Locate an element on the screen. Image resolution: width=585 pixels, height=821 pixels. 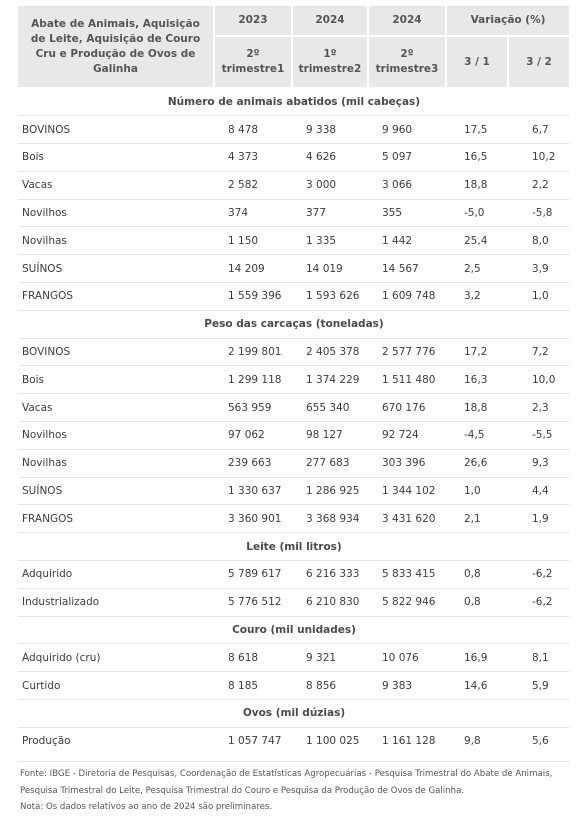
table-cell: 4 626 is located at coordinates (330, 157).